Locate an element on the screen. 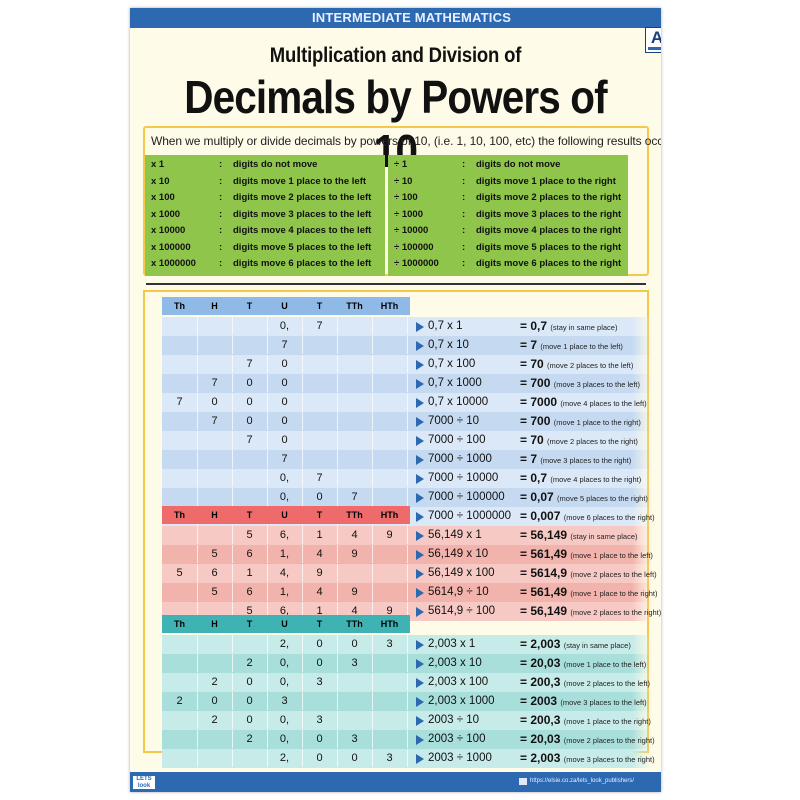 The height and width of the screenshot is (800, 800). top-banner: INTERMEDIATE MATHEMATICS is located at coordinates (395, 18).